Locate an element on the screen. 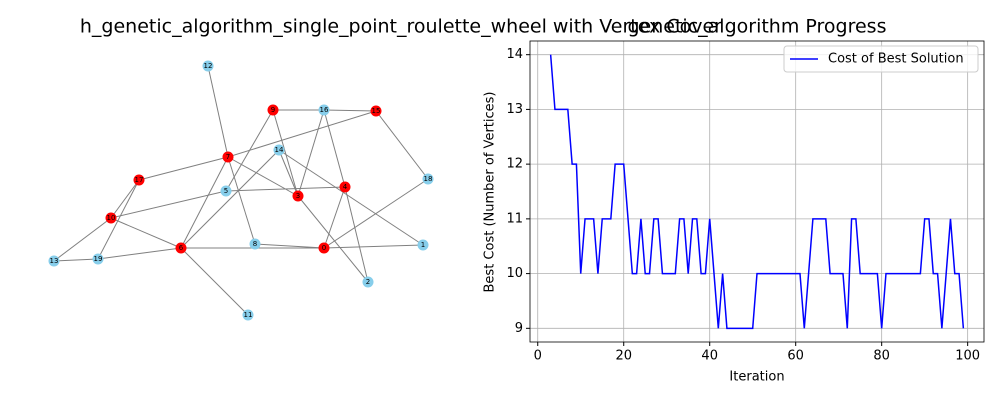  node-label: 17 is located at coordinates (139, 180).